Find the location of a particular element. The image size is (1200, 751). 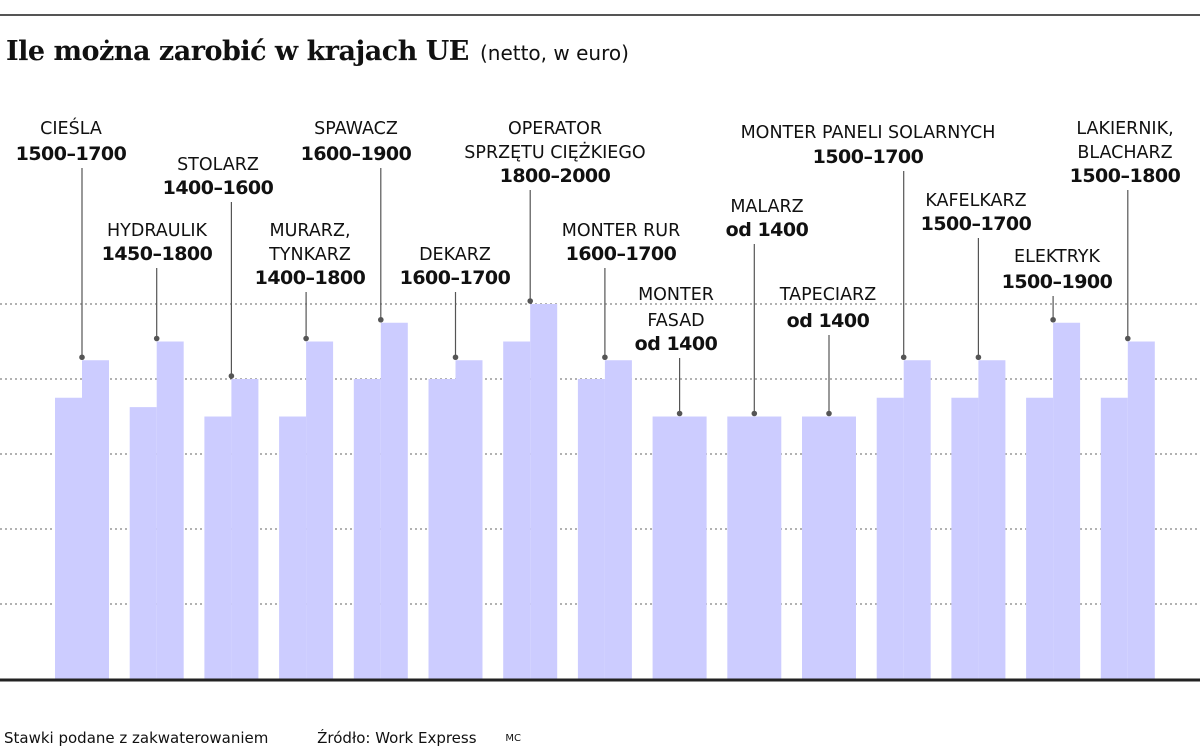

category-label: SPRZĘTU CIĘŻKIEGO is located at coordinates (554, 152).